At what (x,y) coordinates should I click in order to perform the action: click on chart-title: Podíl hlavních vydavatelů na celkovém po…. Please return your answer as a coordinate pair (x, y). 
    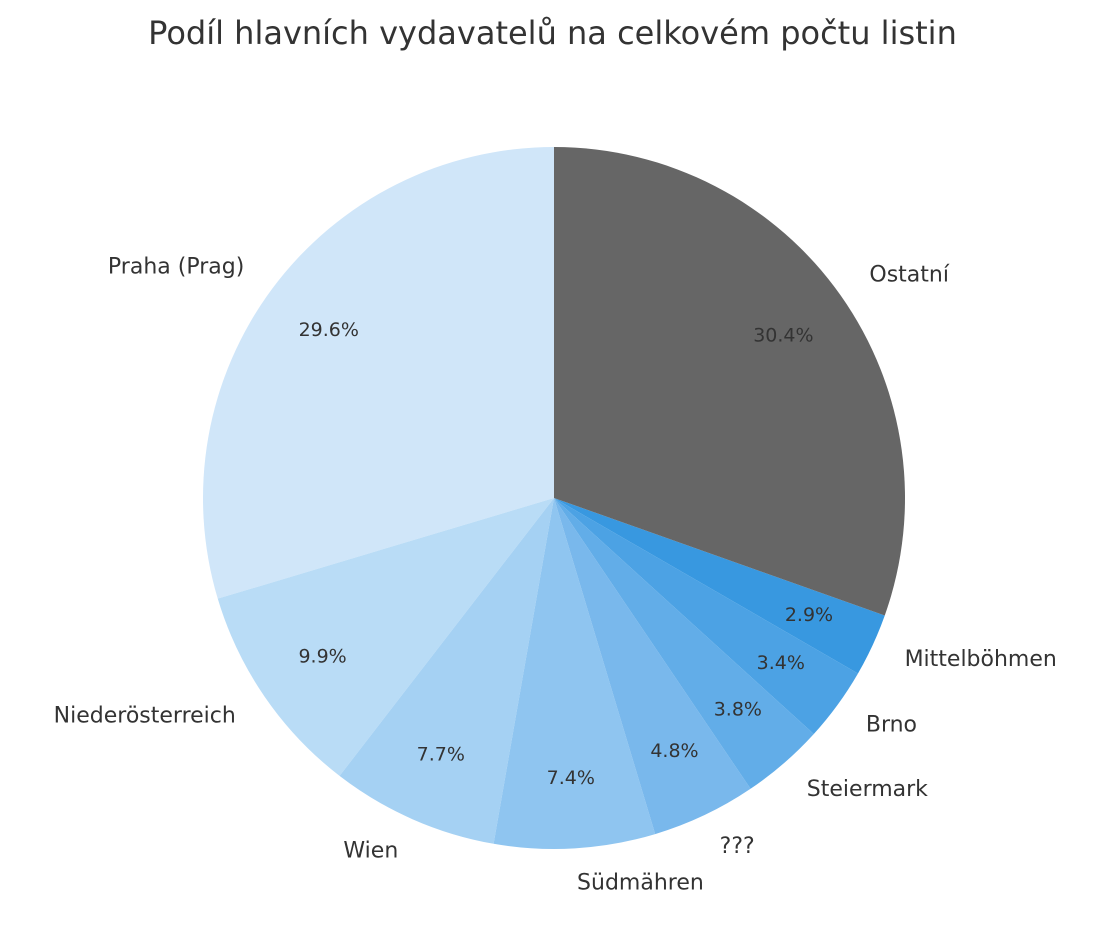
    Looking at the image, I should click on (552, 33).